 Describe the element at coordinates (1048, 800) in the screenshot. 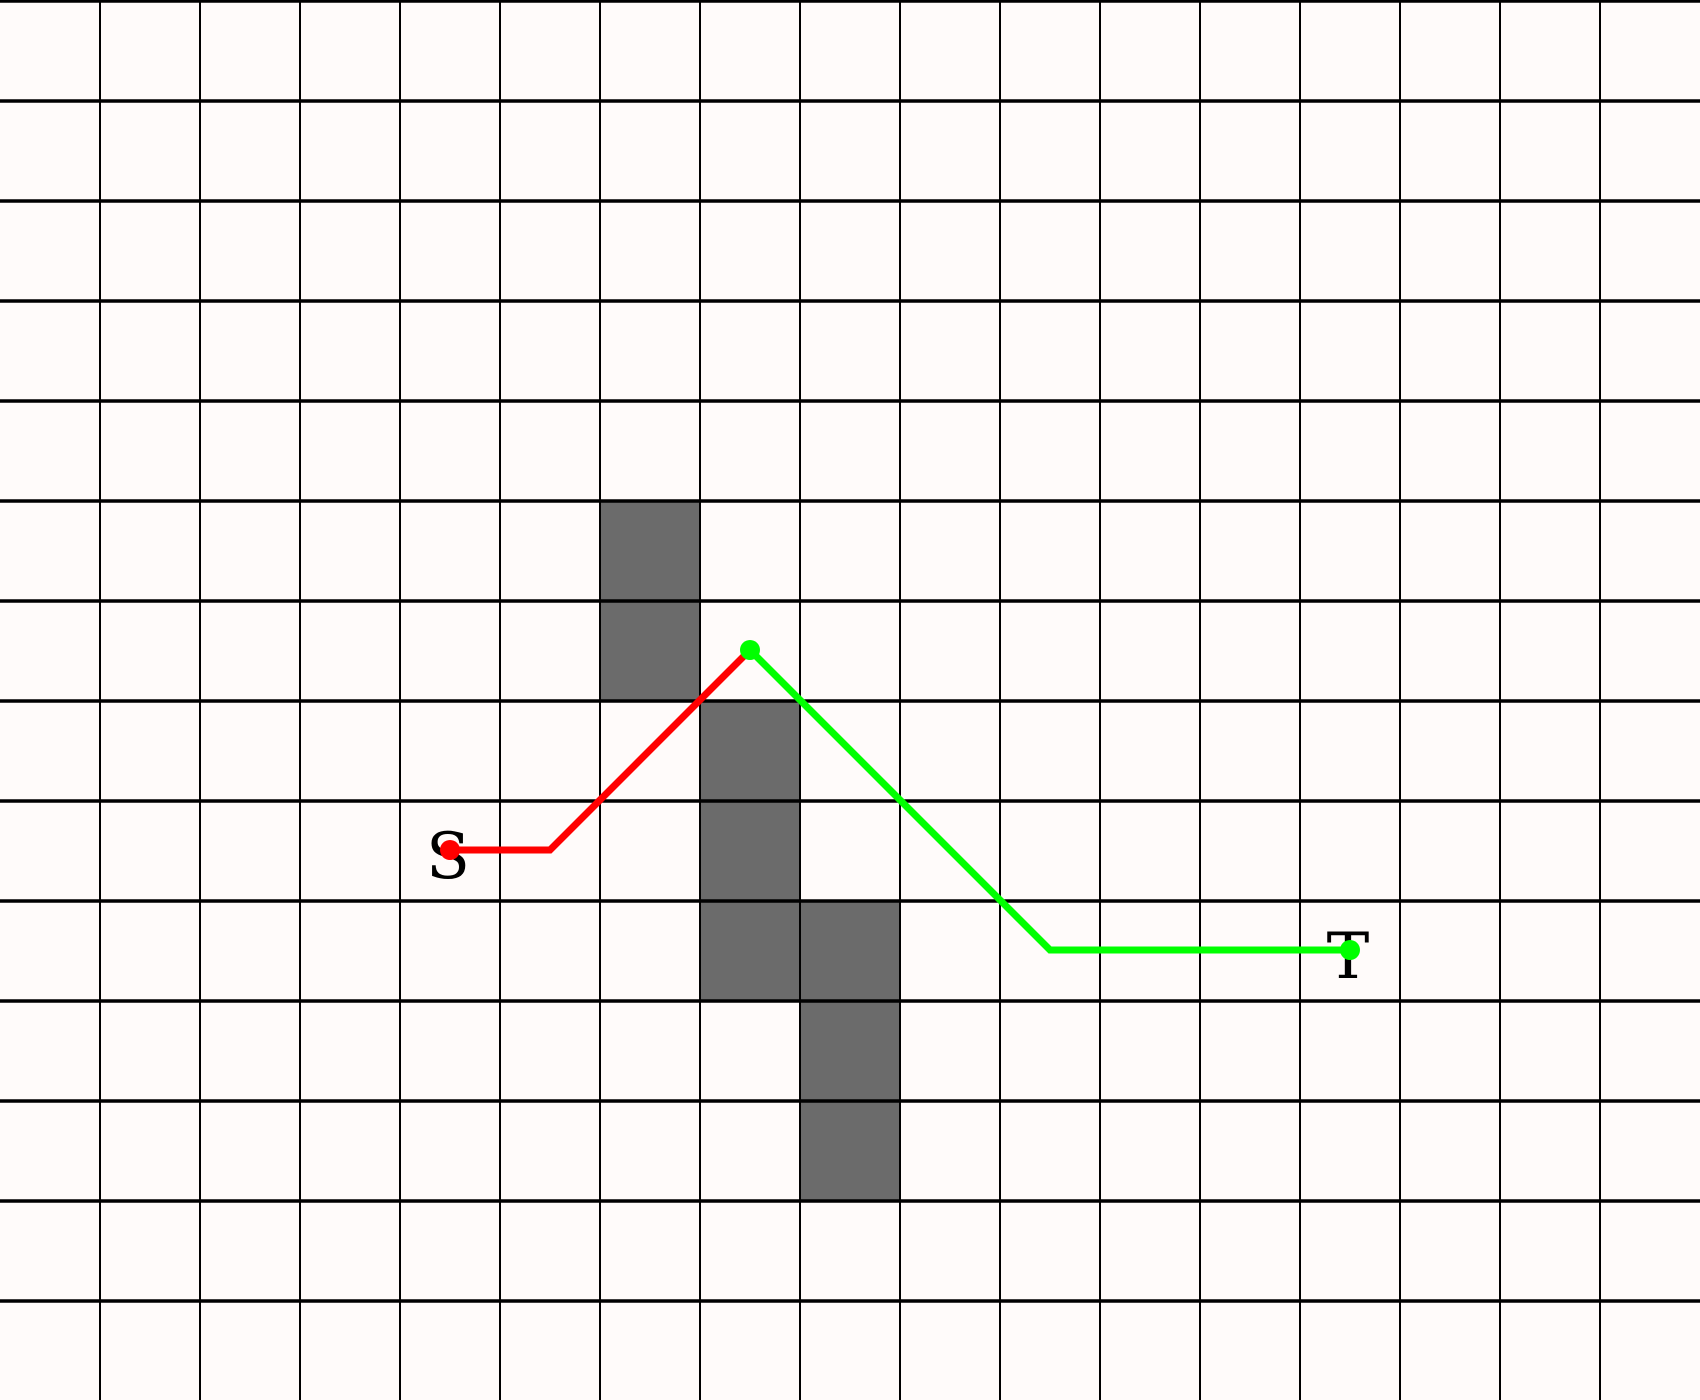

I see `green-path` at that location.